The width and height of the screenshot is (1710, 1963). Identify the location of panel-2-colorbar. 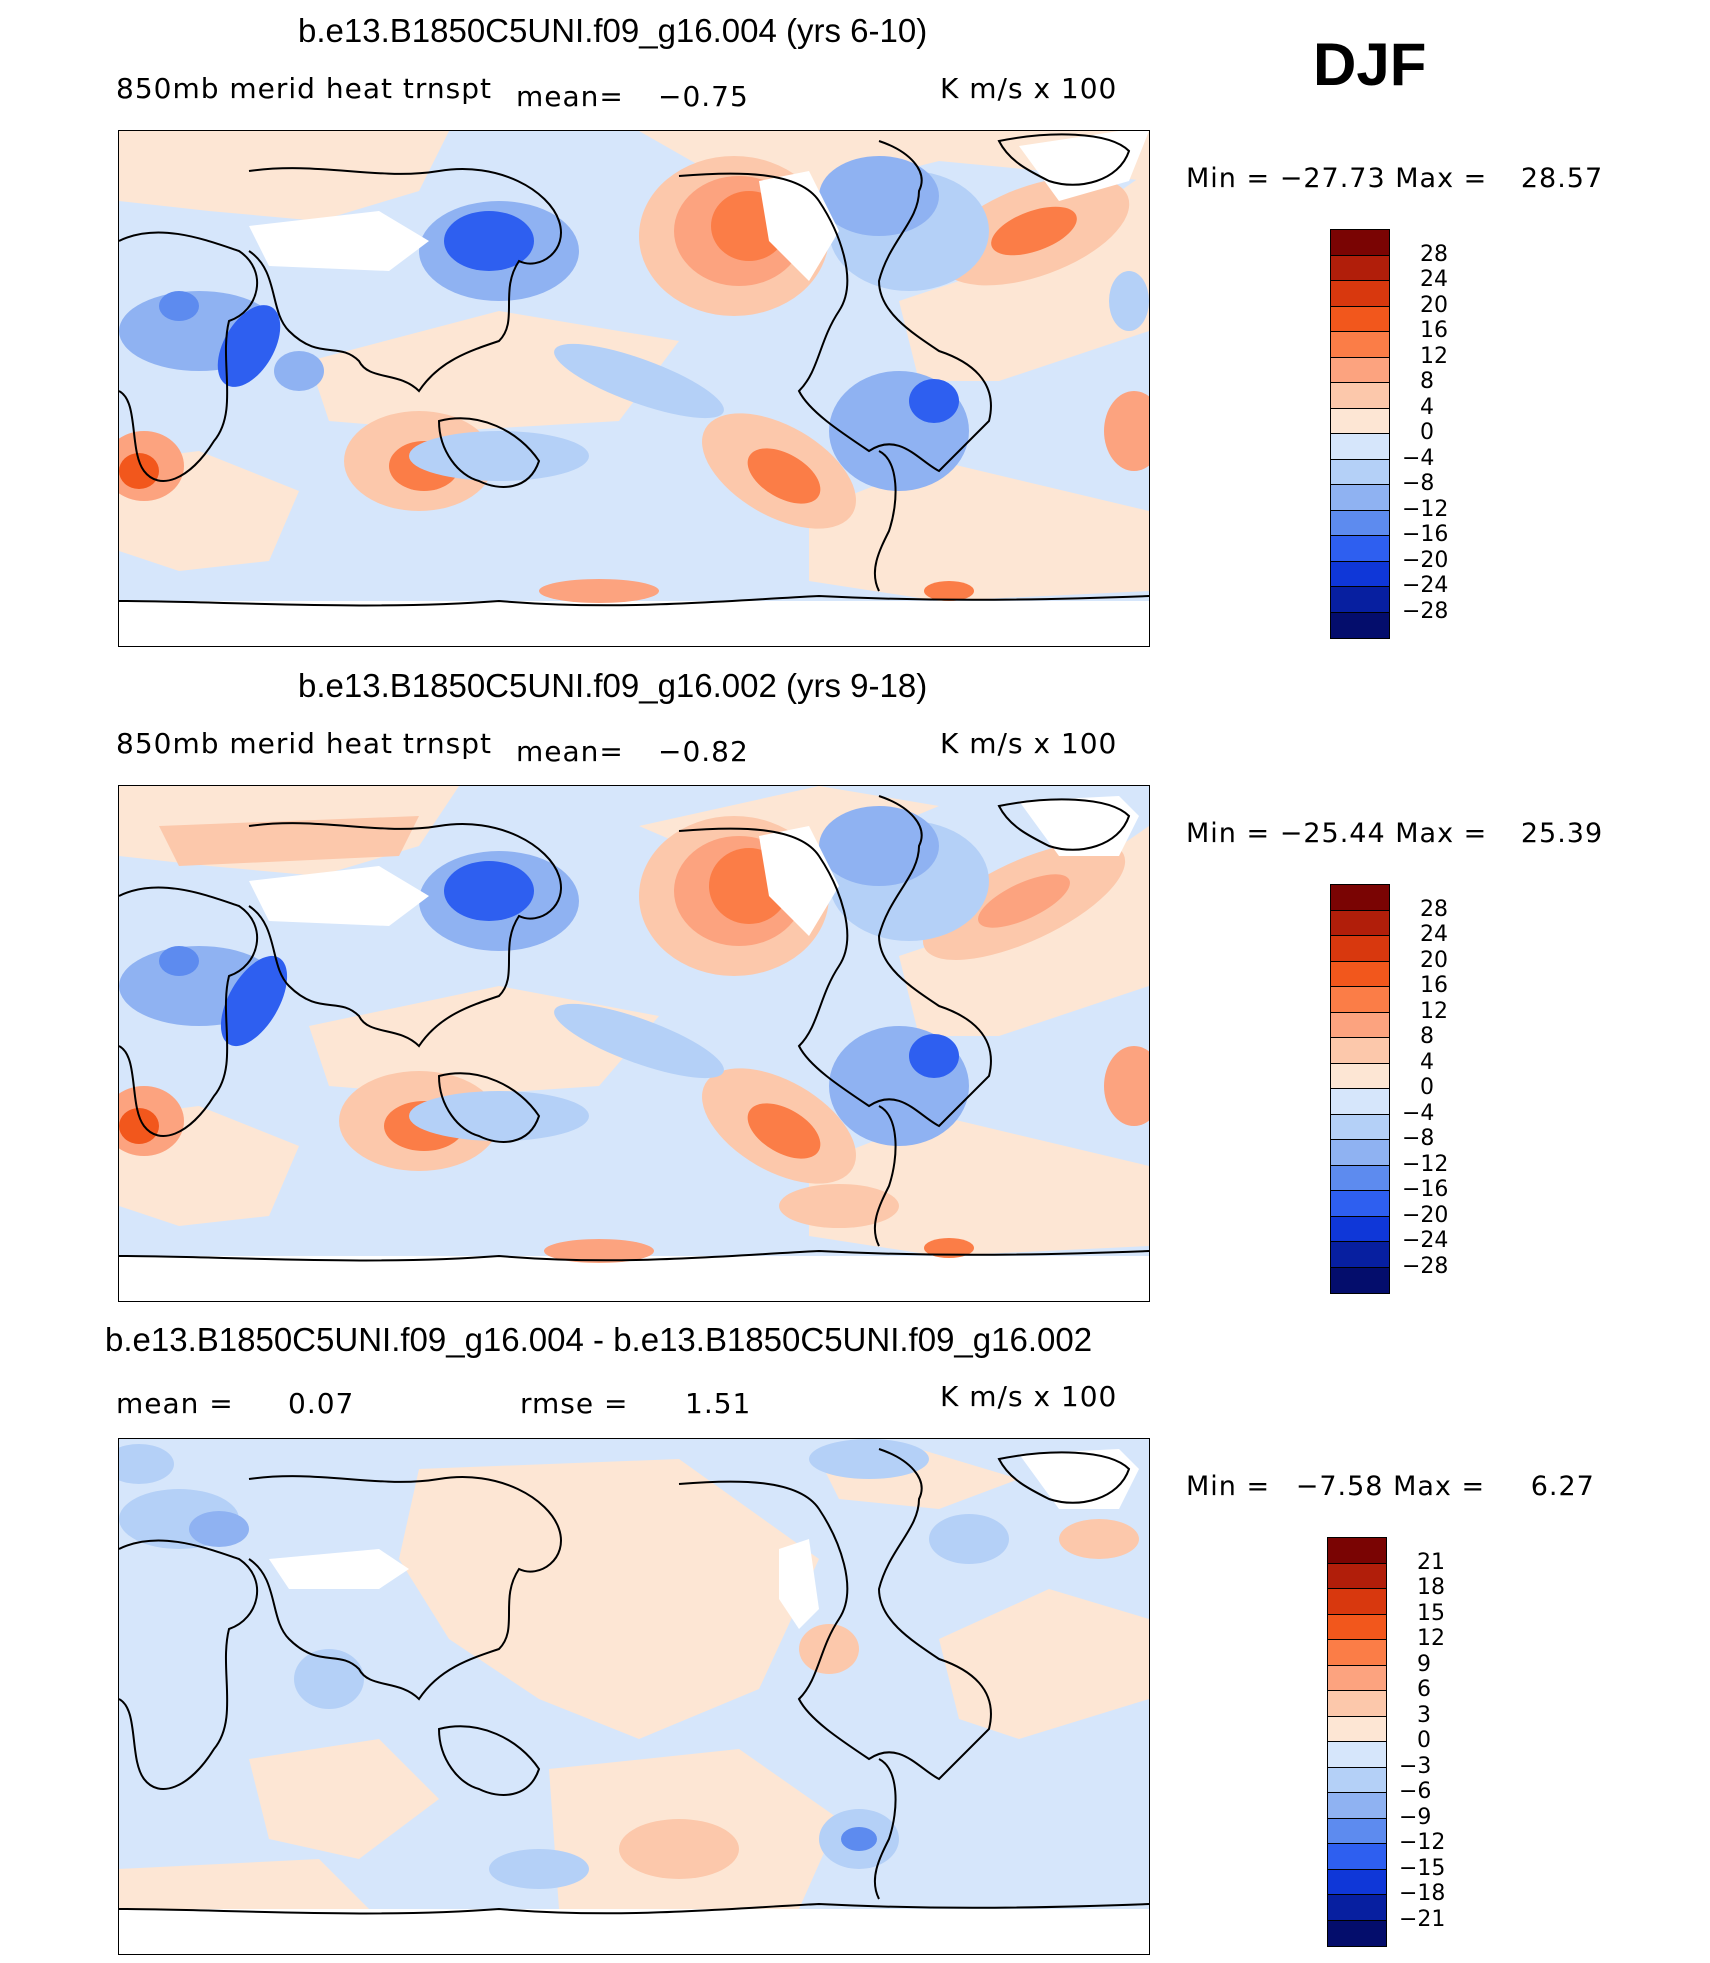
(1360, 1089).